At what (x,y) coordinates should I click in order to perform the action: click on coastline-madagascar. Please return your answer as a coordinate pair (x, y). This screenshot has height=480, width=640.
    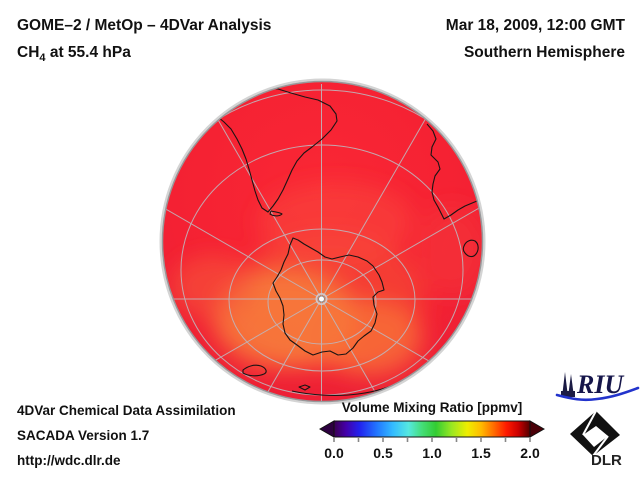
    Looking at the image, I should click on (470, 248).